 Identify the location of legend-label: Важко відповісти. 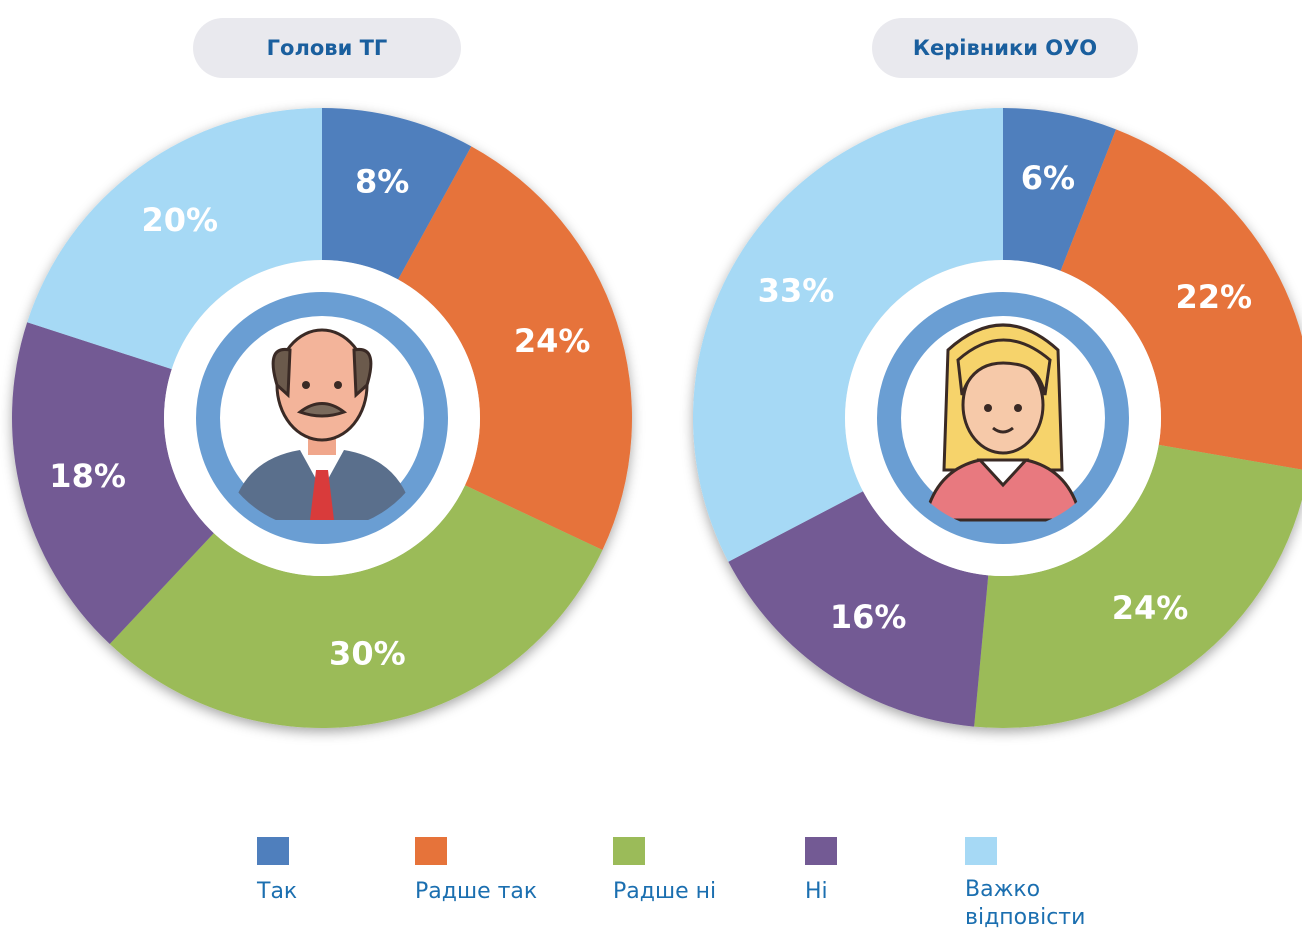
(1025, 903).